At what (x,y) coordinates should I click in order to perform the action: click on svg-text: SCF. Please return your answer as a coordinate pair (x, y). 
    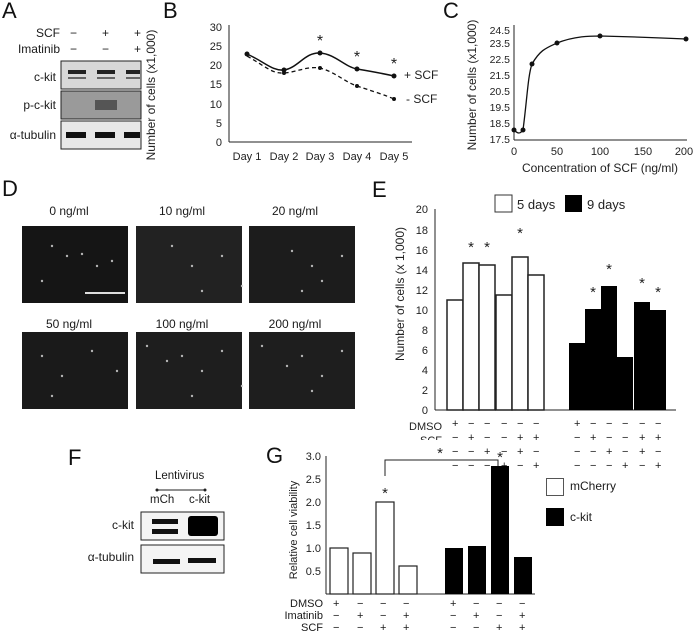
    Looking at the image, I should click on (431, 437).